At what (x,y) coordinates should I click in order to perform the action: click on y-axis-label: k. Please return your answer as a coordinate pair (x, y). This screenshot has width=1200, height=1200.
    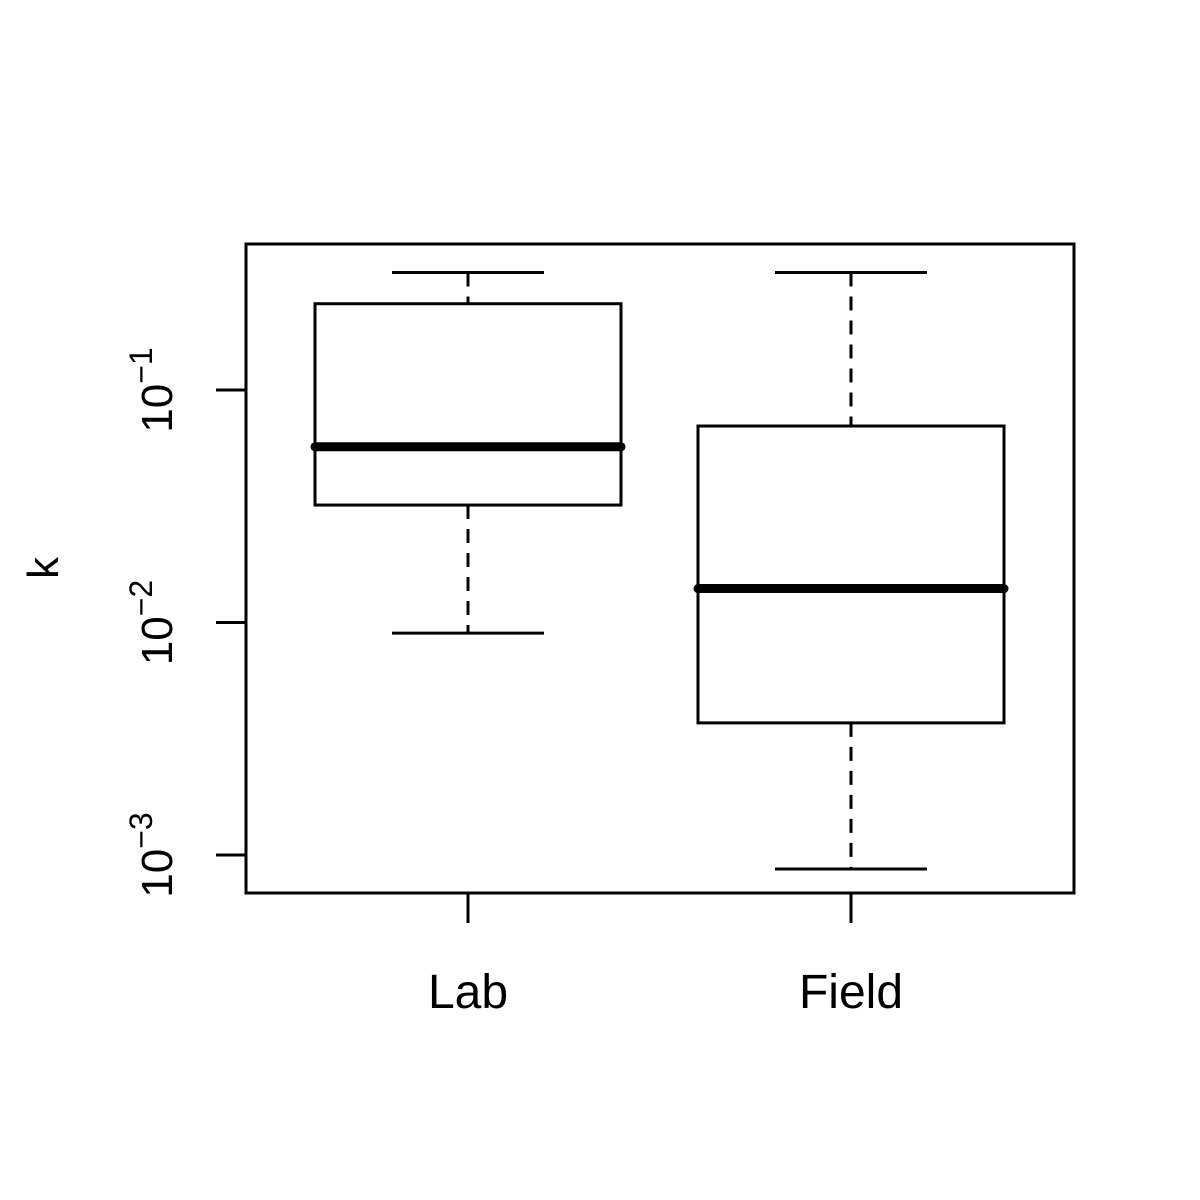
    Looking at the image, I should click on (43, 567).